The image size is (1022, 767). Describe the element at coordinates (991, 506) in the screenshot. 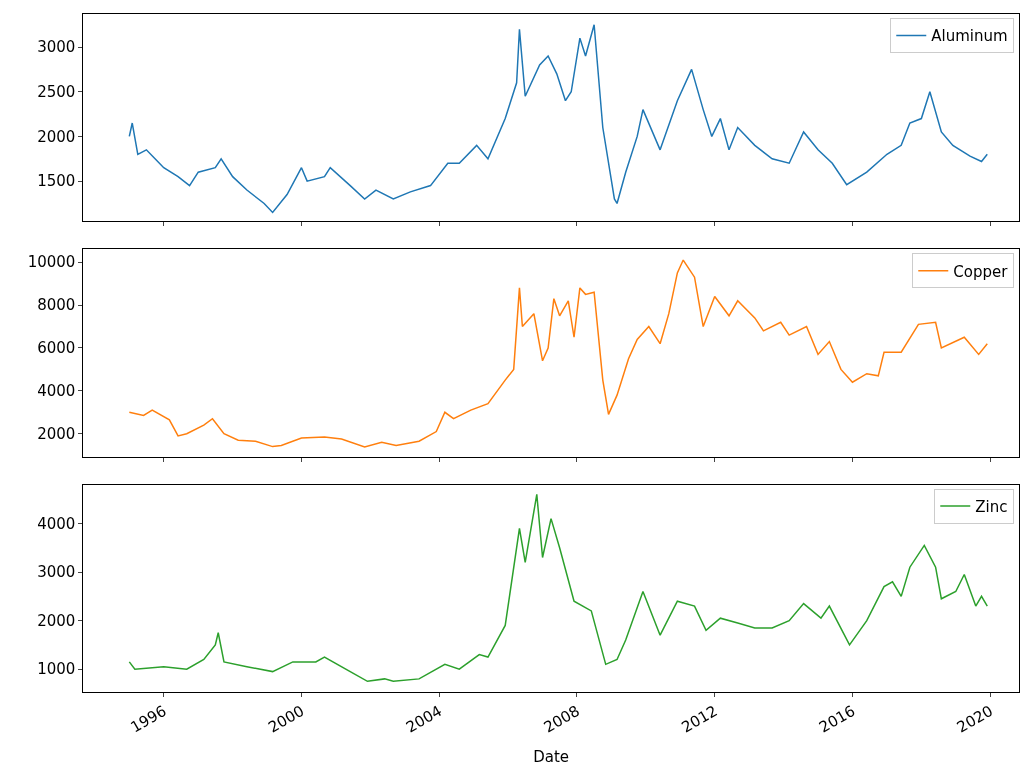

I see `legend-label: Zinc` at that location.